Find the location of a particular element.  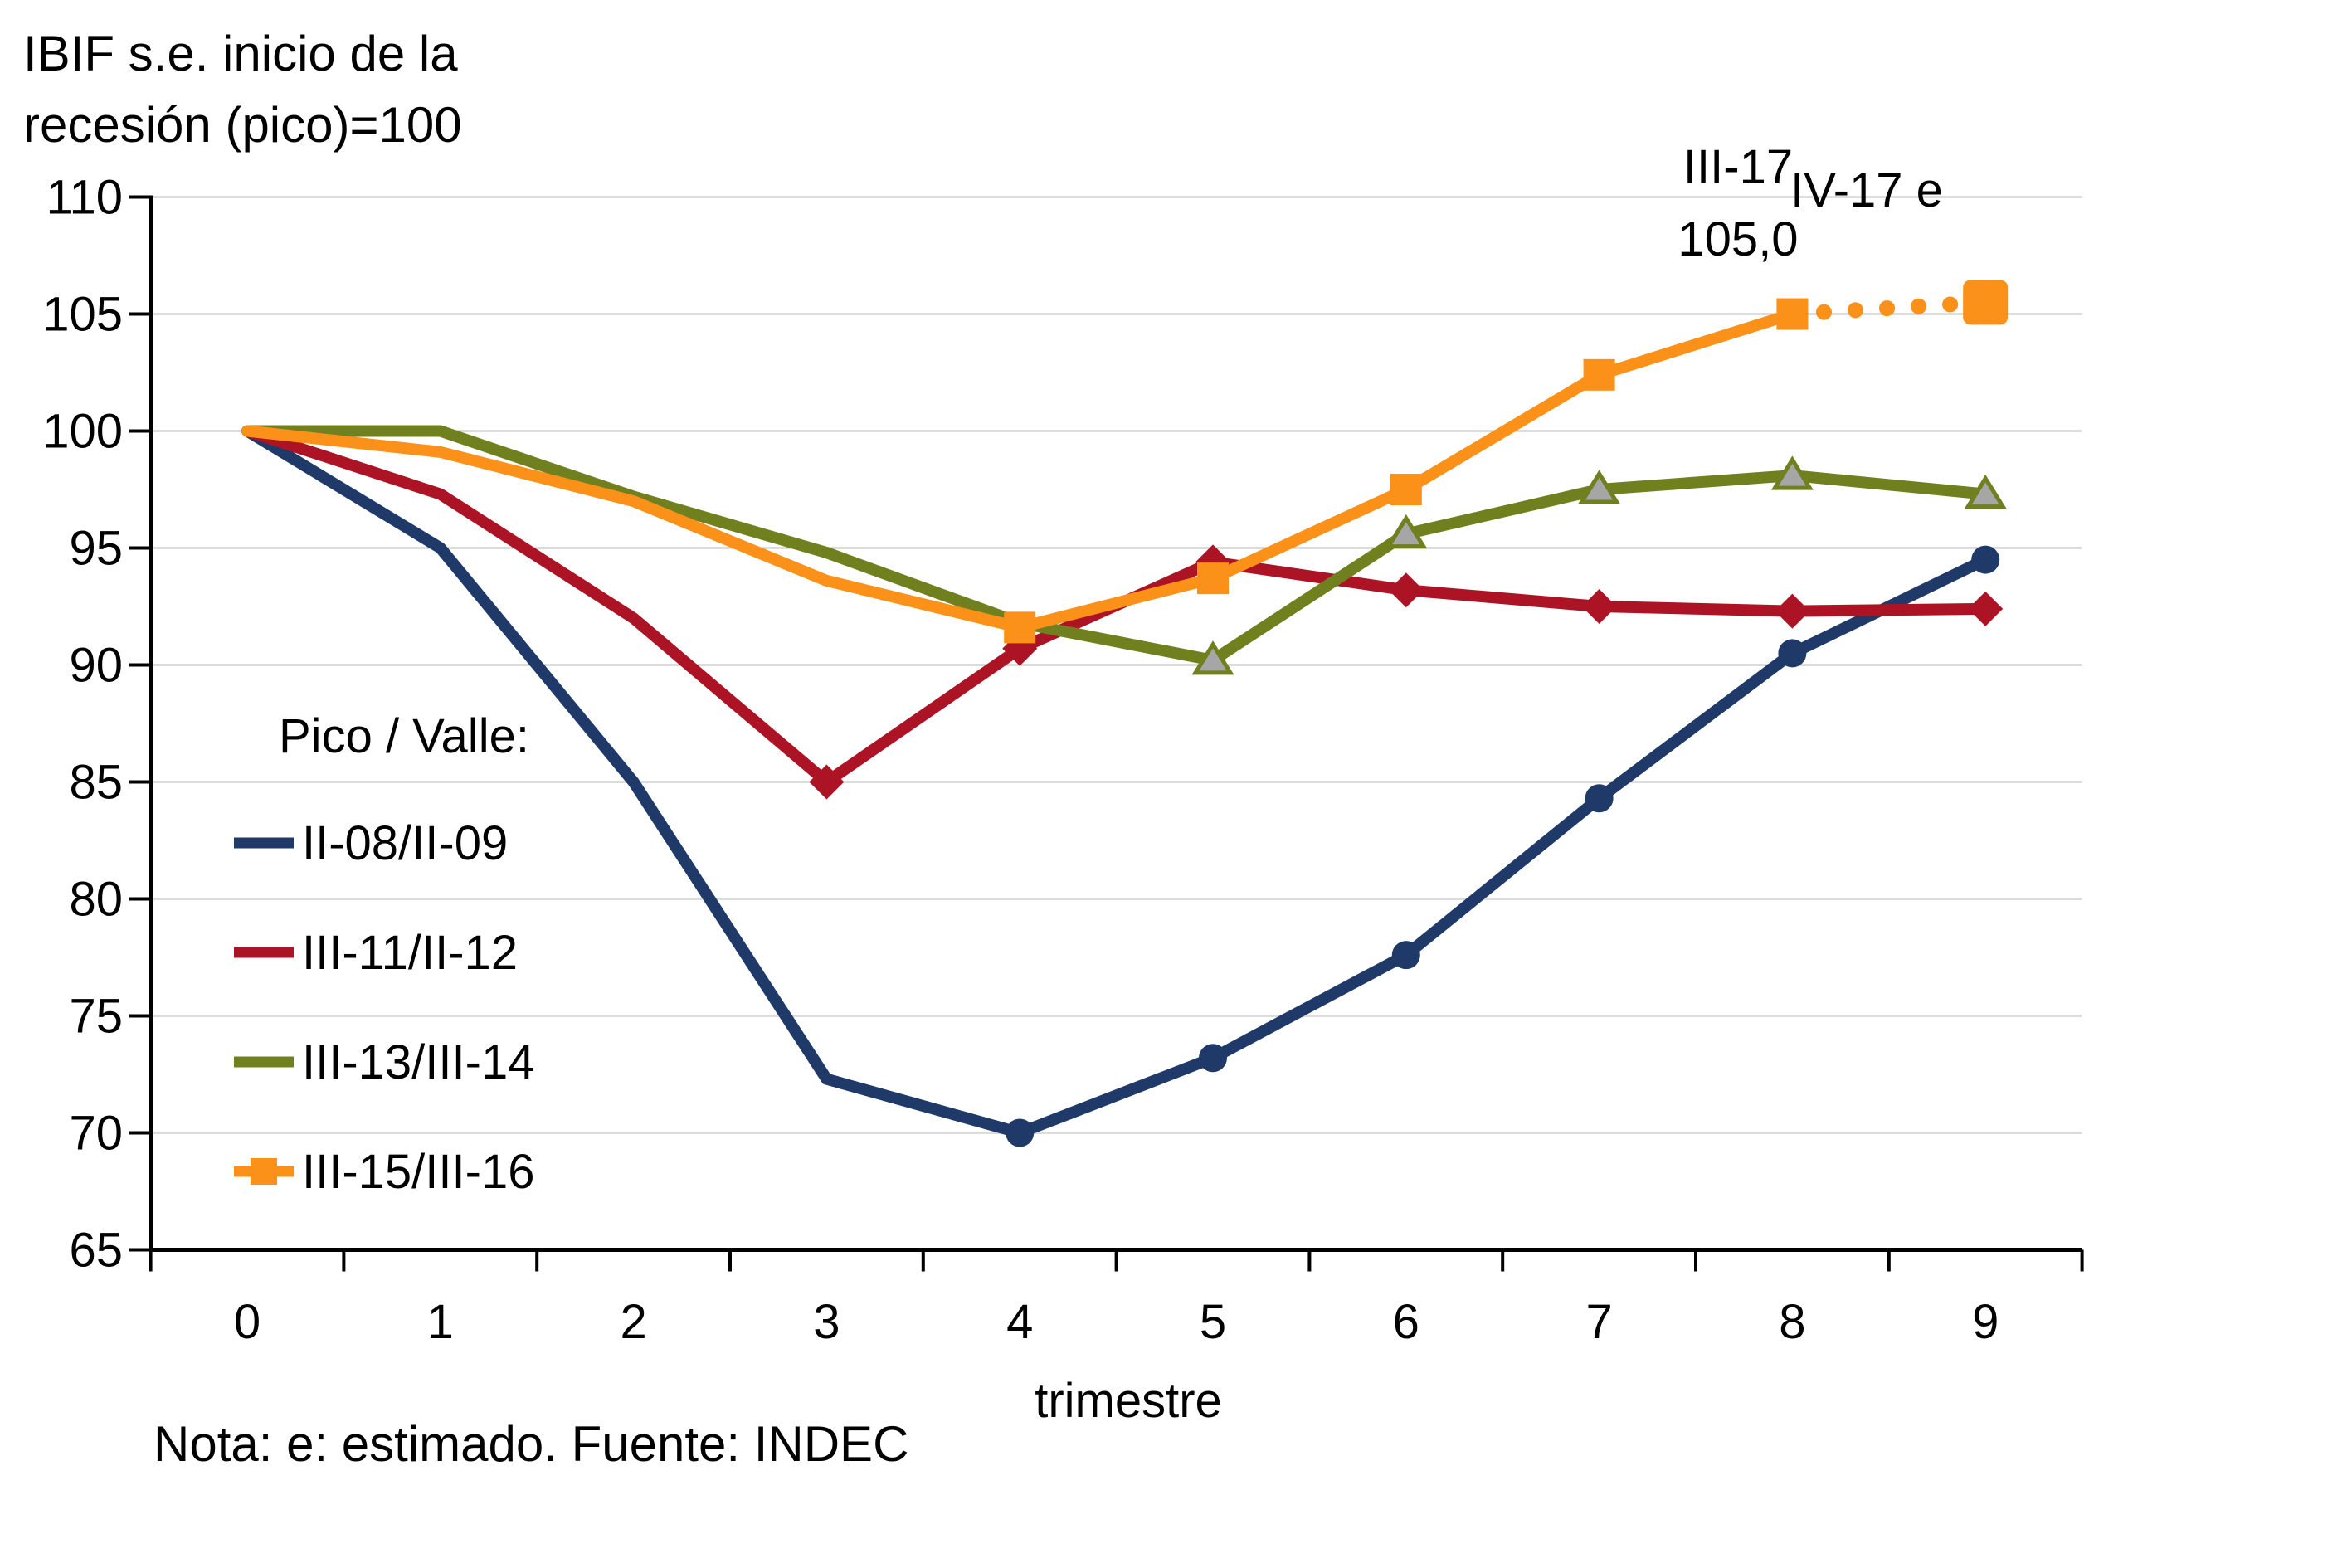

x-tick-label: 2 is located at coordinates (633, 1322).